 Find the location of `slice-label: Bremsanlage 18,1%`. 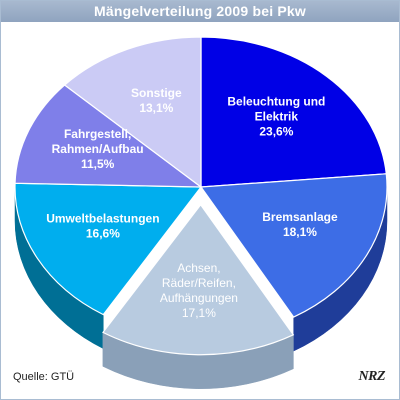

slice-label: Bremsanlage 18,1% is located at coordinates (300, 224).